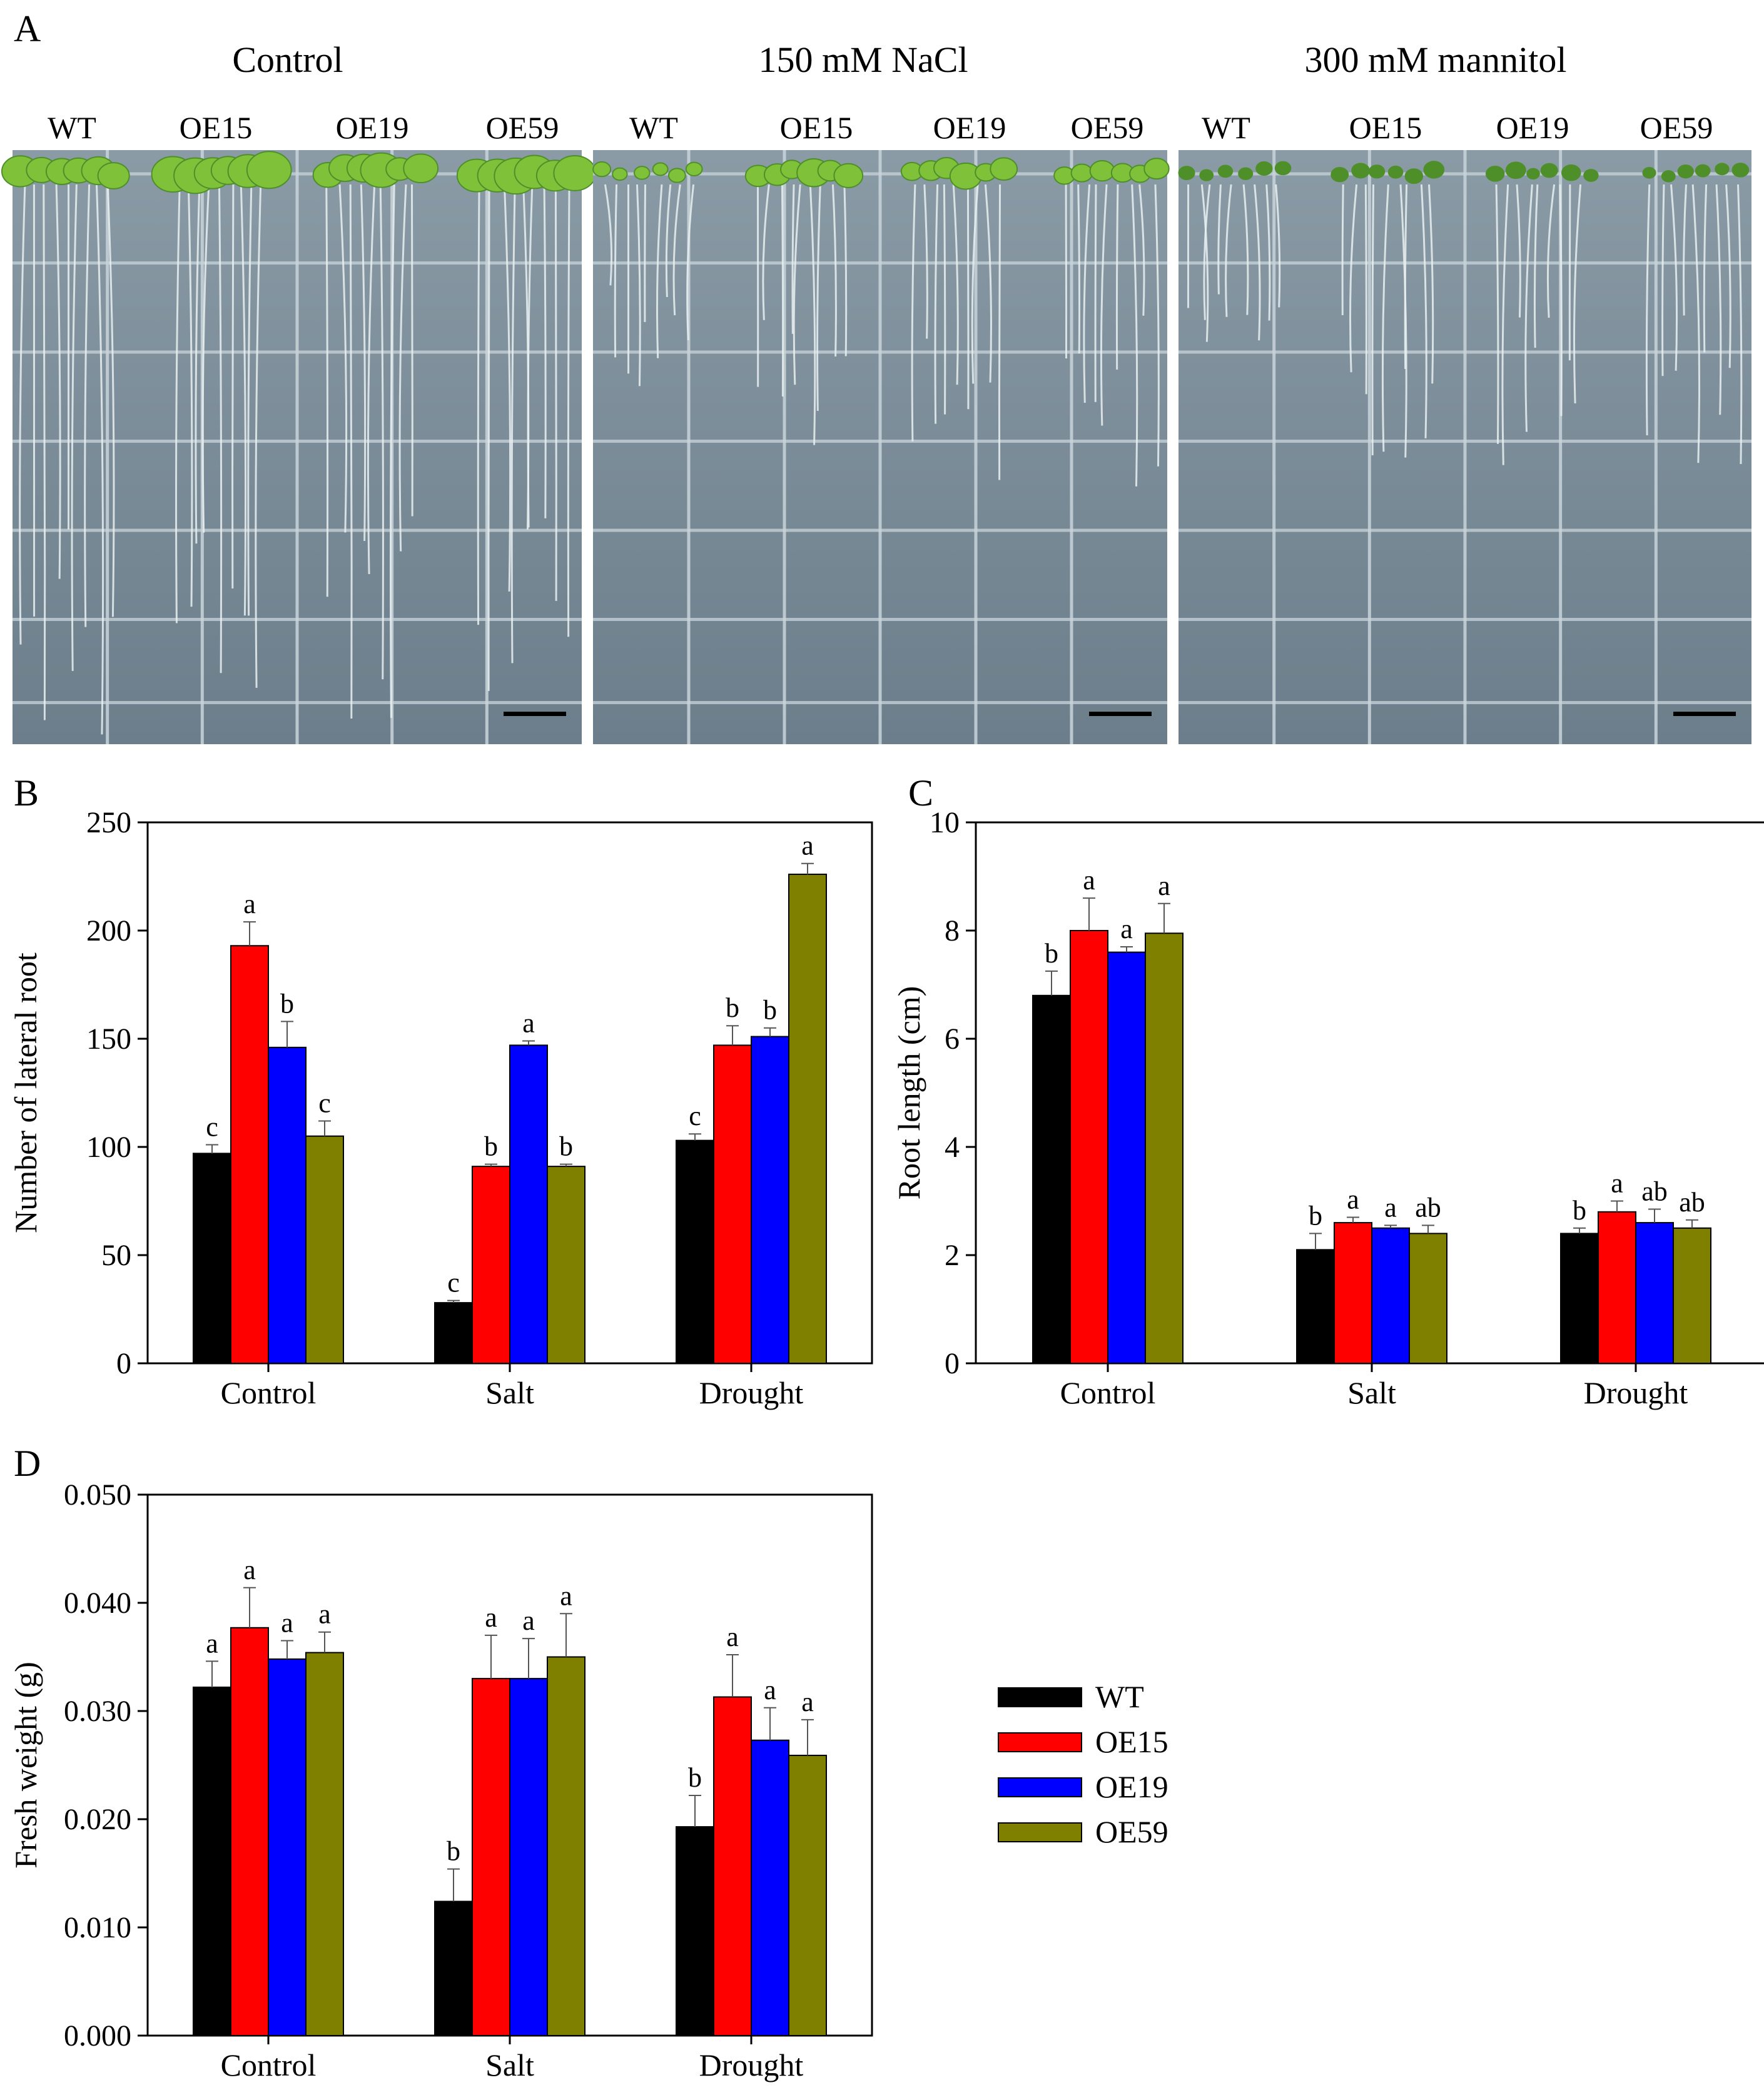 The height and width of the screenshot is (2100, 1764). Describe the element at coordinates (1120, 714) in the screenshot. I see `scale-bar` at that location.